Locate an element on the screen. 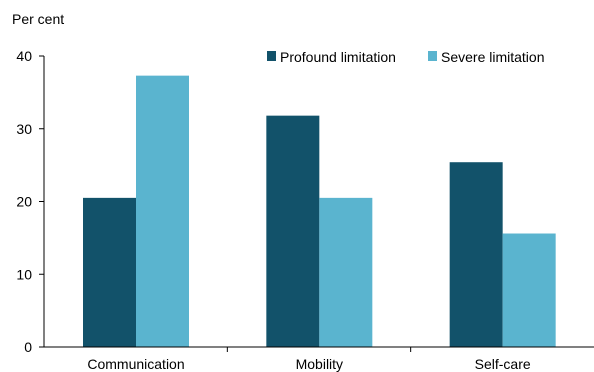 The image size is (594, 372). y-tick-label: 20 is located at coordinates (24, 202).